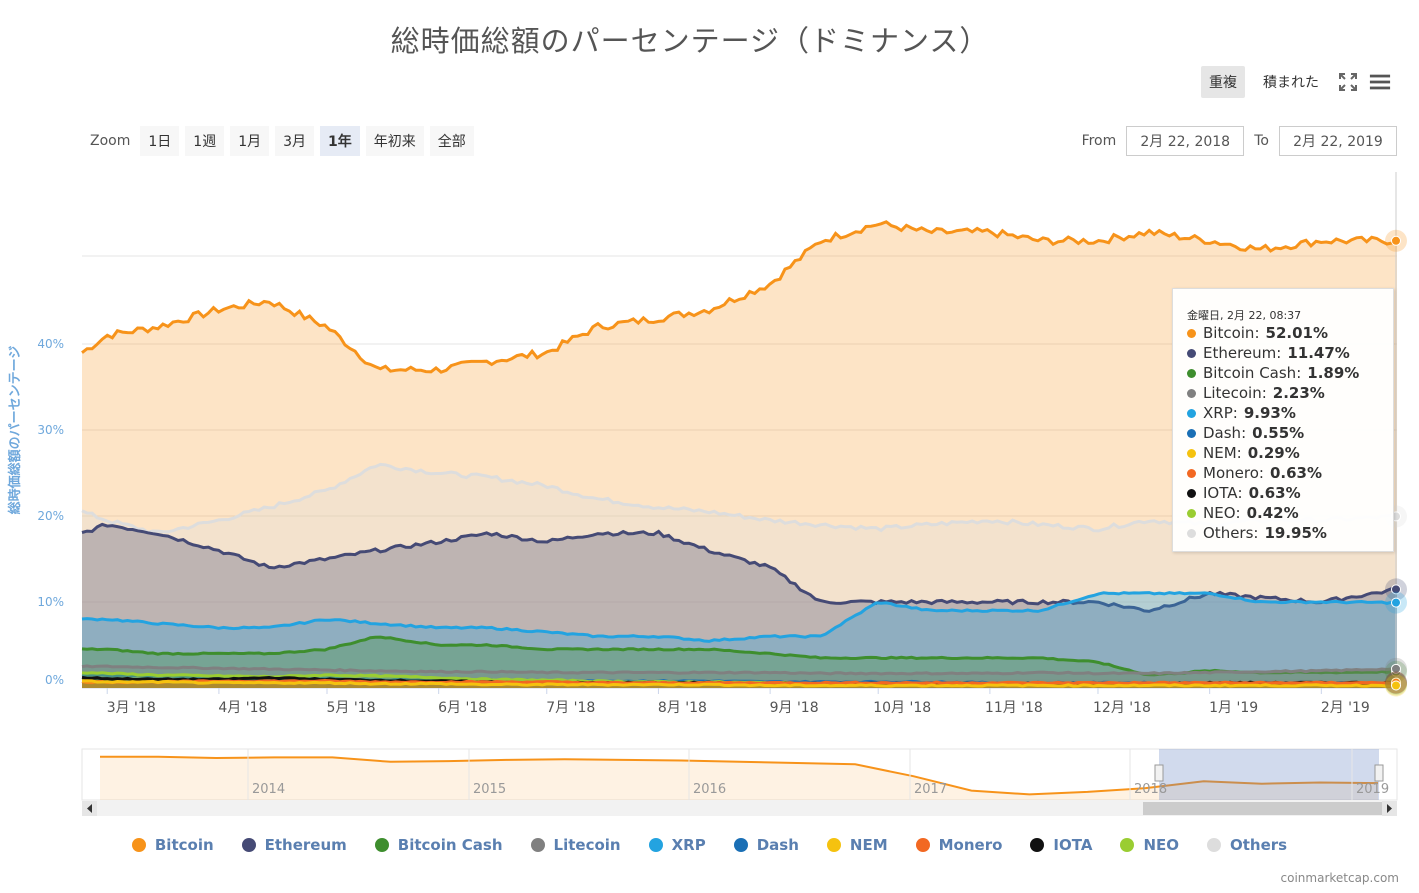 The image size is (1419, 893). What do you see at coordinates (970, 845) in the screenshot?
I see `legend-label: Monero` at bounding box center [970, 845].